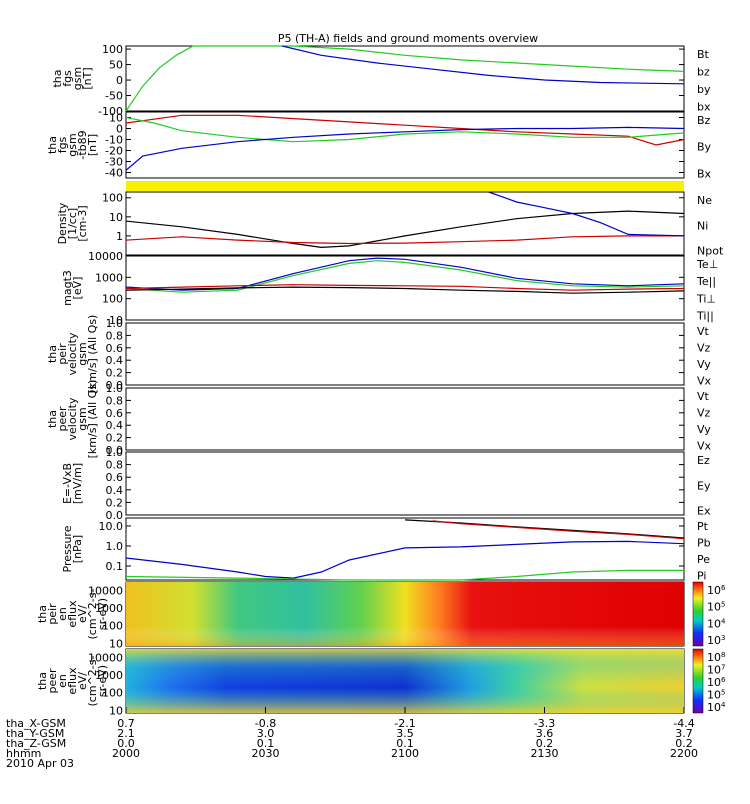  I want to click on colorbar-tick: 10³, so click(716, 640).